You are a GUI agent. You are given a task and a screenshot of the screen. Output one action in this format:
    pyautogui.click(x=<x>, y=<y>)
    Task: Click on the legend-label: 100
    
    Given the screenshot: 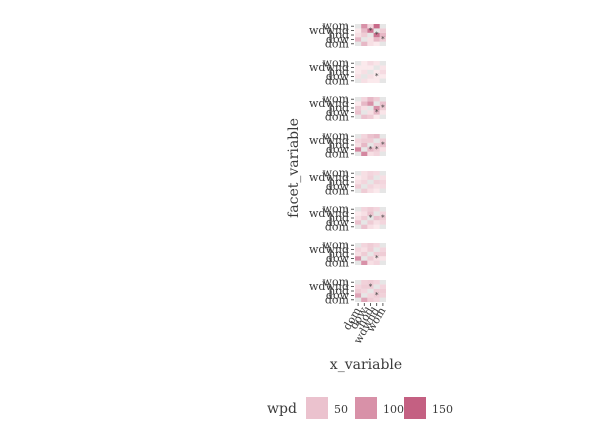 What is the action you would take?
    pyautogui.click(x=393, y=409)
    